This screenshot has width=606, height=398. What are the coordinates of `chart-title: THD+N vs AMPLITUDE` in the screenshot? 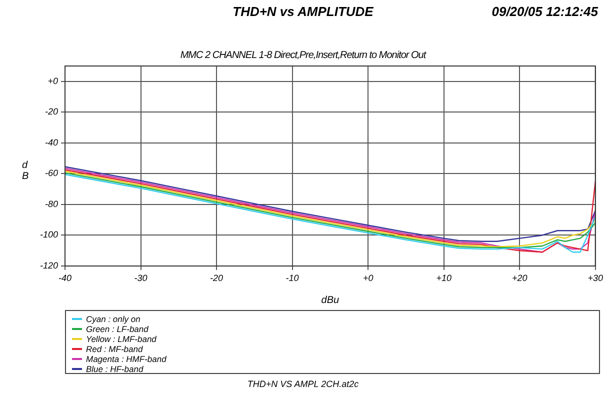 It's located at (303, 11).